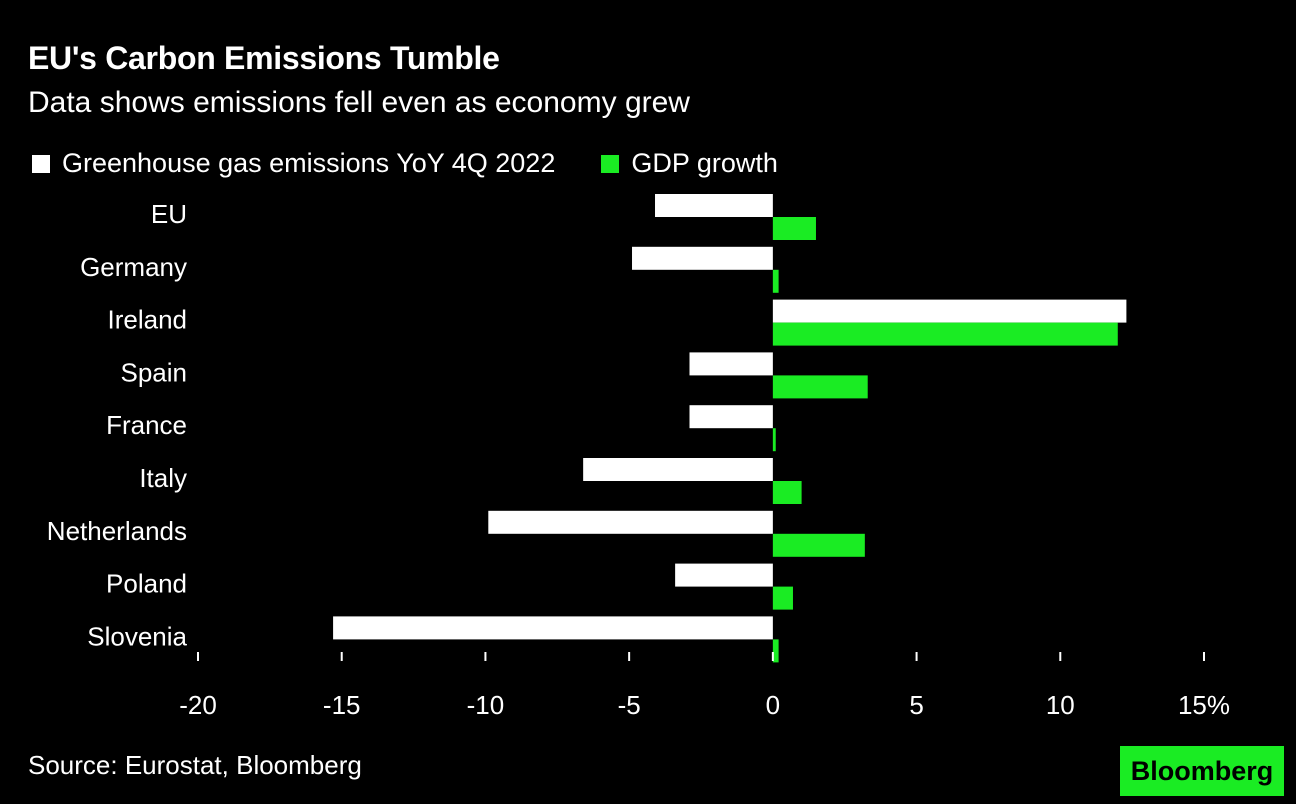  I want to click on x-tick-label: 15%, so click(1204, 705).